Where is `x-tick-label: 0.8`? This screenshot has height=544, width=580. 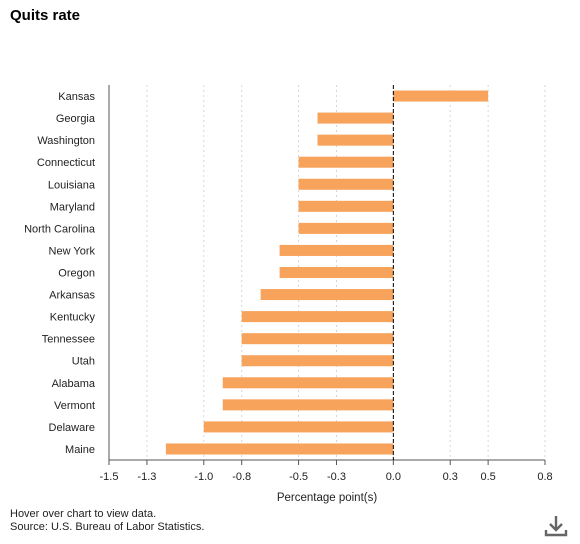
x-tick-label: 0.8 is located at coordinates (544, 477).